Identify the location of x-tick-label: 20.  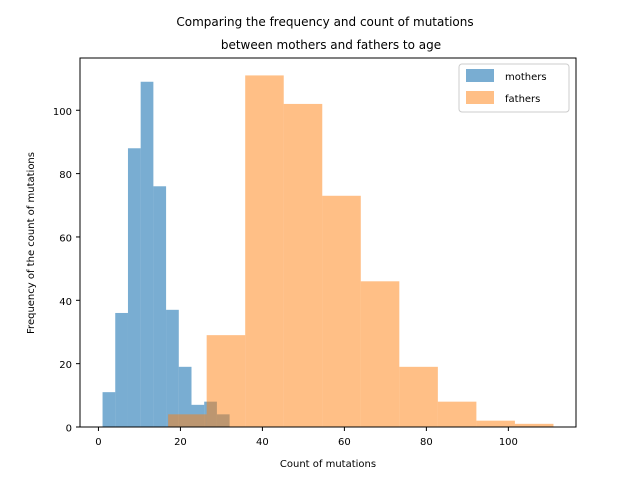
(180, 442).